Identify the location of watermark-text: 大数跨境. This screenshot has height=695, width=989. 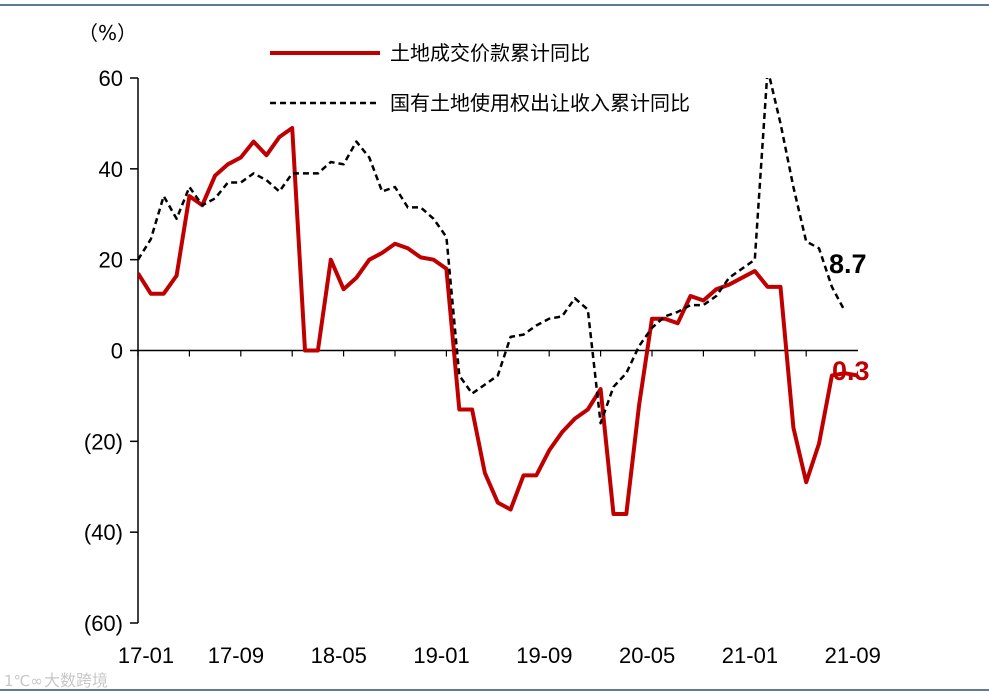
(76, 680).